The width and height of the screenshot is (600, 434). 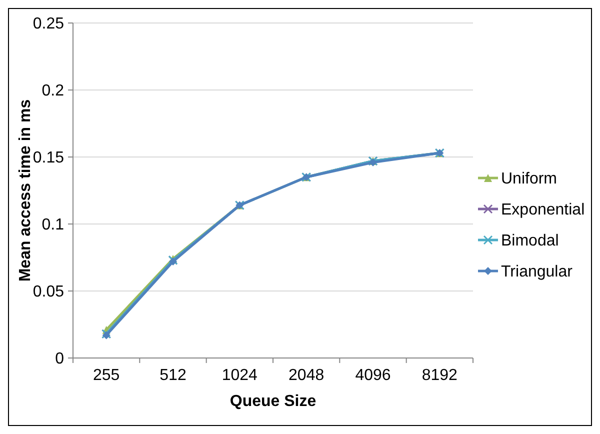 What do you see at coordinates (48, 24) in the screenshot?
I see `y-tick-label: 0.25` at bounding box center [48, 24].